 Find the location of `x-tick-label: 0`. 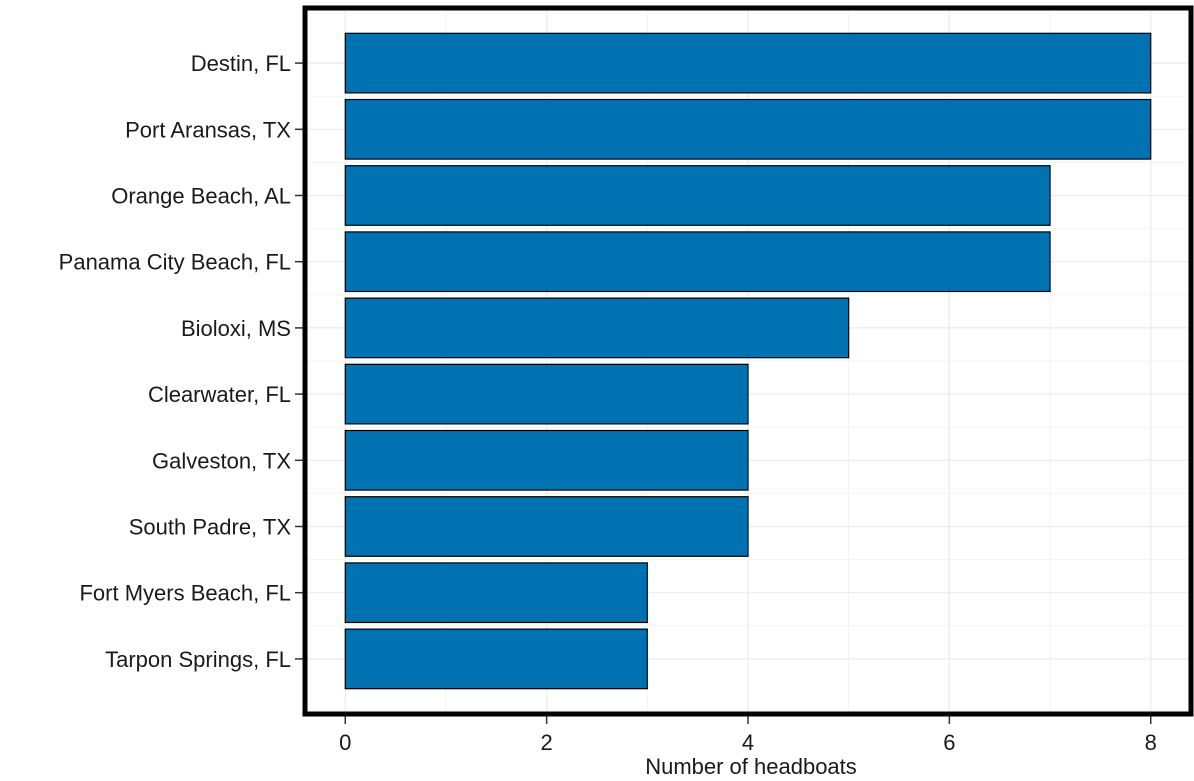

x-tick-label: 0 is located at coordinates (345, 742).